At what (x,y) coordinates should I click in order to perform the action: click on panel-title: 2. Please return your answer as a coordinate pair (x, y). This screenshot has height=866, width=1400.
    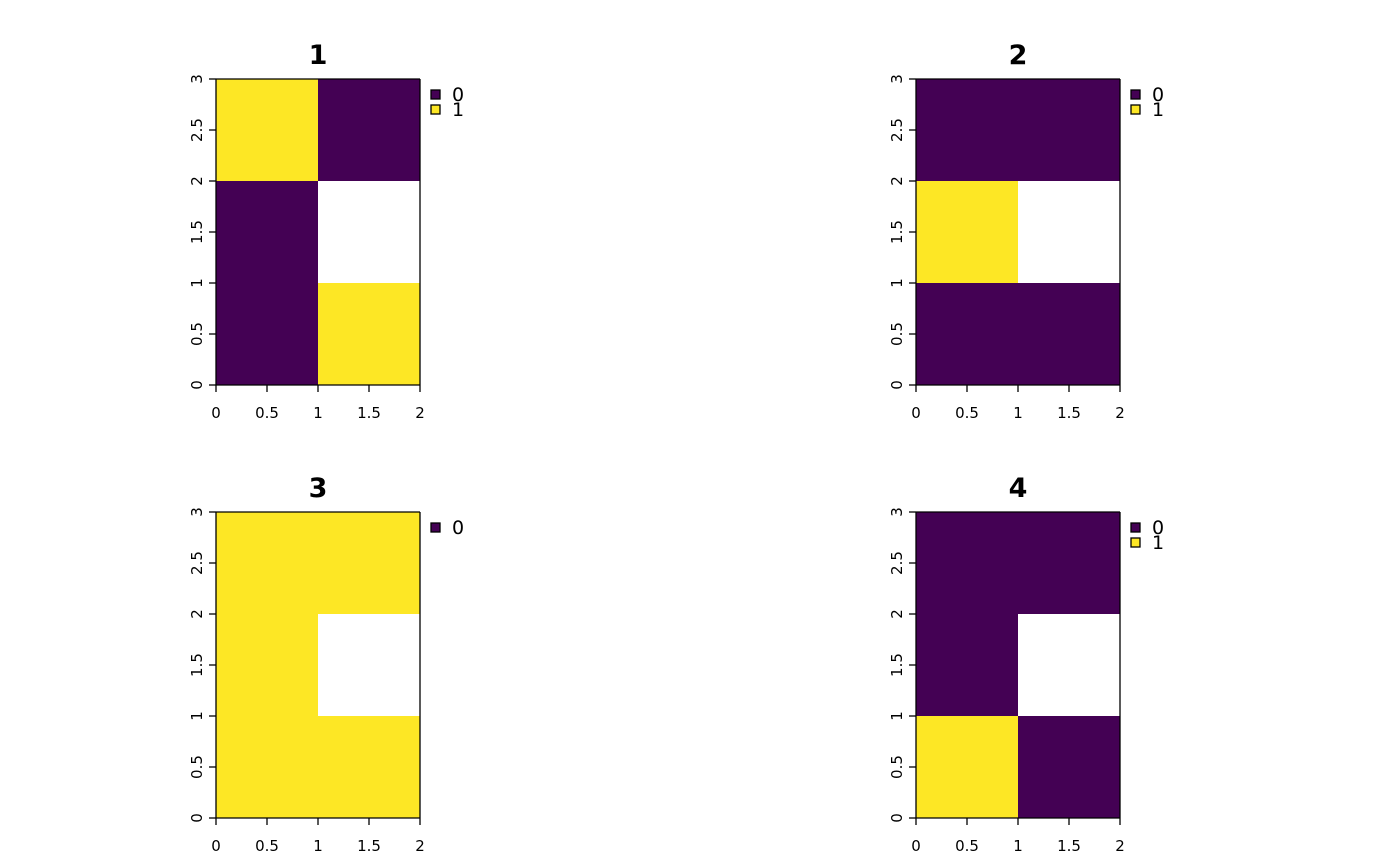
    Looking at the image, I should click on (1018, 55).